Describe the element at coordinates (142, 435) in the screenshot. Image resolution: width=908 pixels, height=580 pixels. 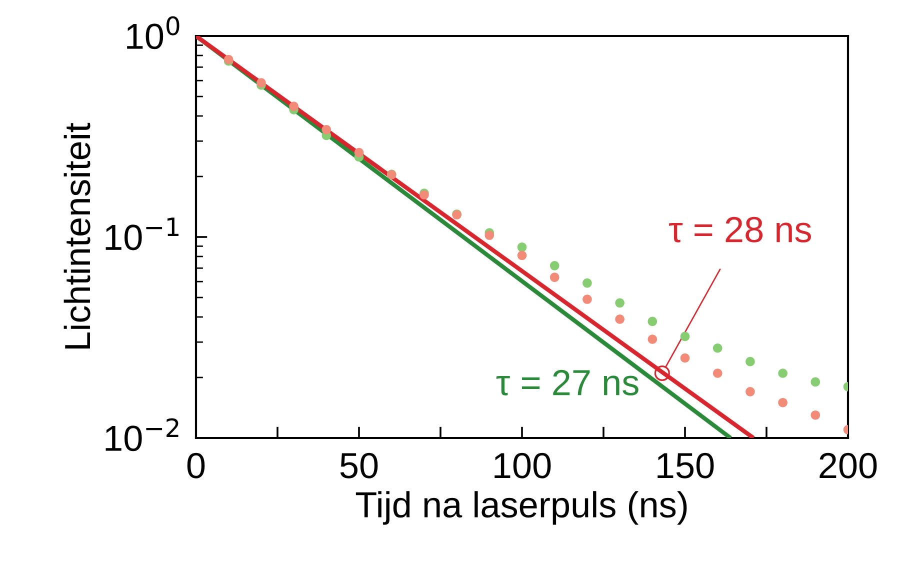
I see `y-tick-label: 10$^{−2}$` at that location.